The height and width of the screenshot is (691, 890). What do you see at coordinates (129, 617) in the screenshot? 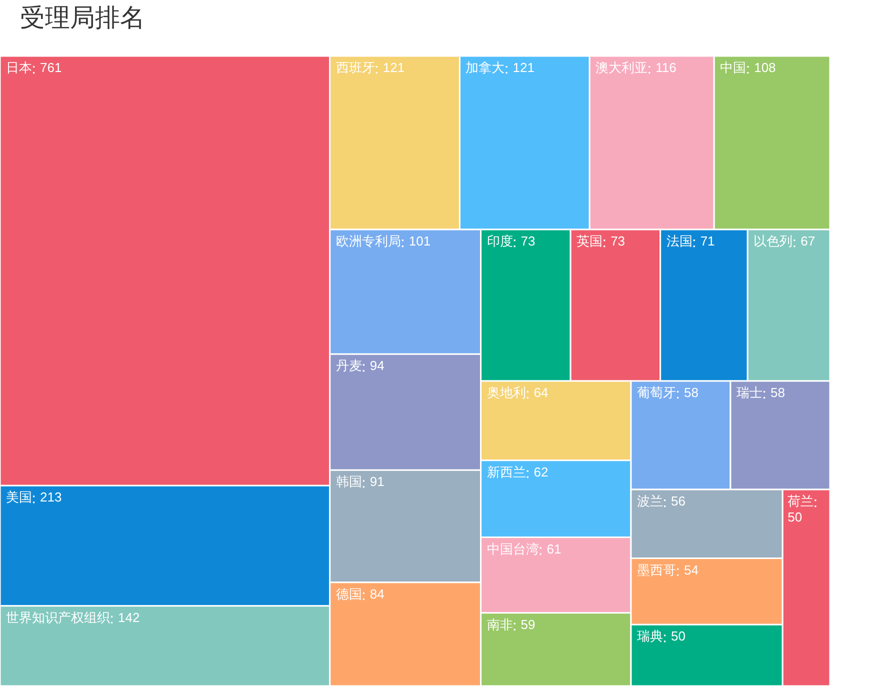
I see `data-label: 142` at bounding box center [129, 617].